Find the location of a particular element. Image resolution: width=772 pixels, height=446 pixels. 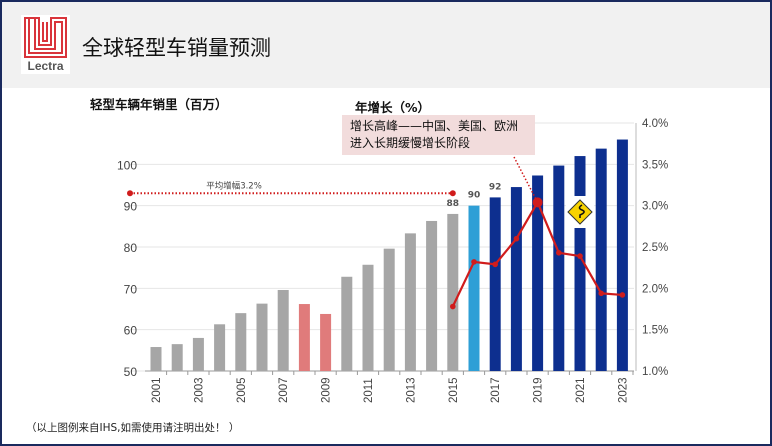

bar-2016 is located at coordinates (474, 288).